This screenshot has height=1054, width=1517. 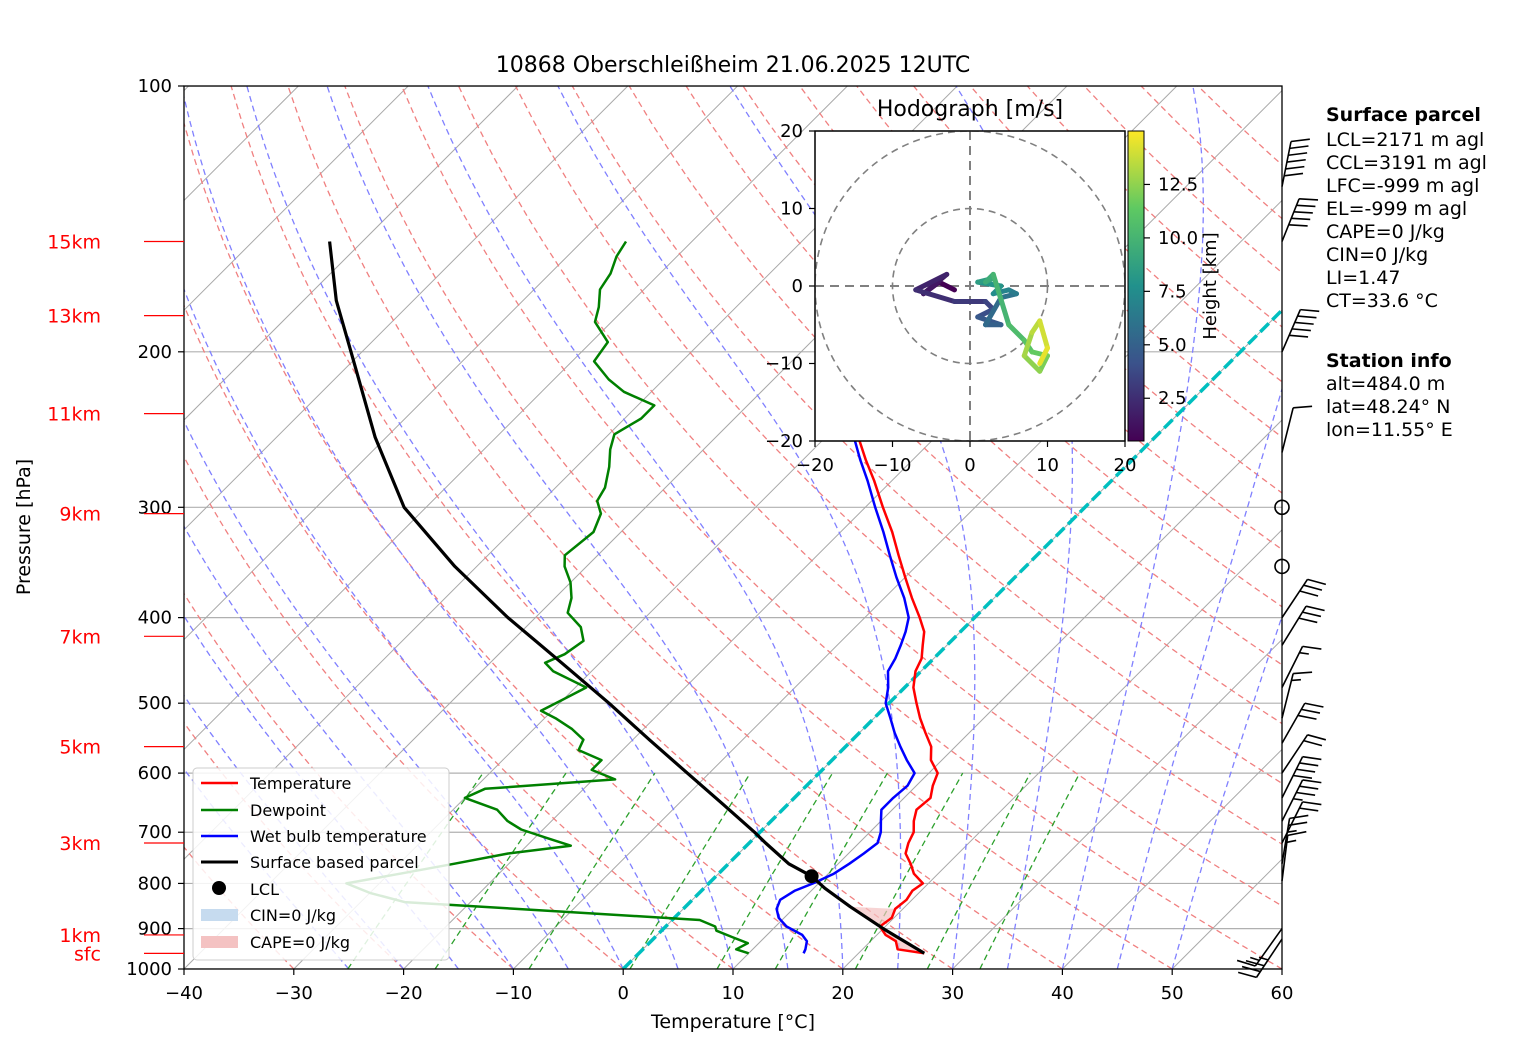 What do you see at coordinates (80, 748) in the screenshot?
I see `height-label: 5km` at bounding box center [80, 748].